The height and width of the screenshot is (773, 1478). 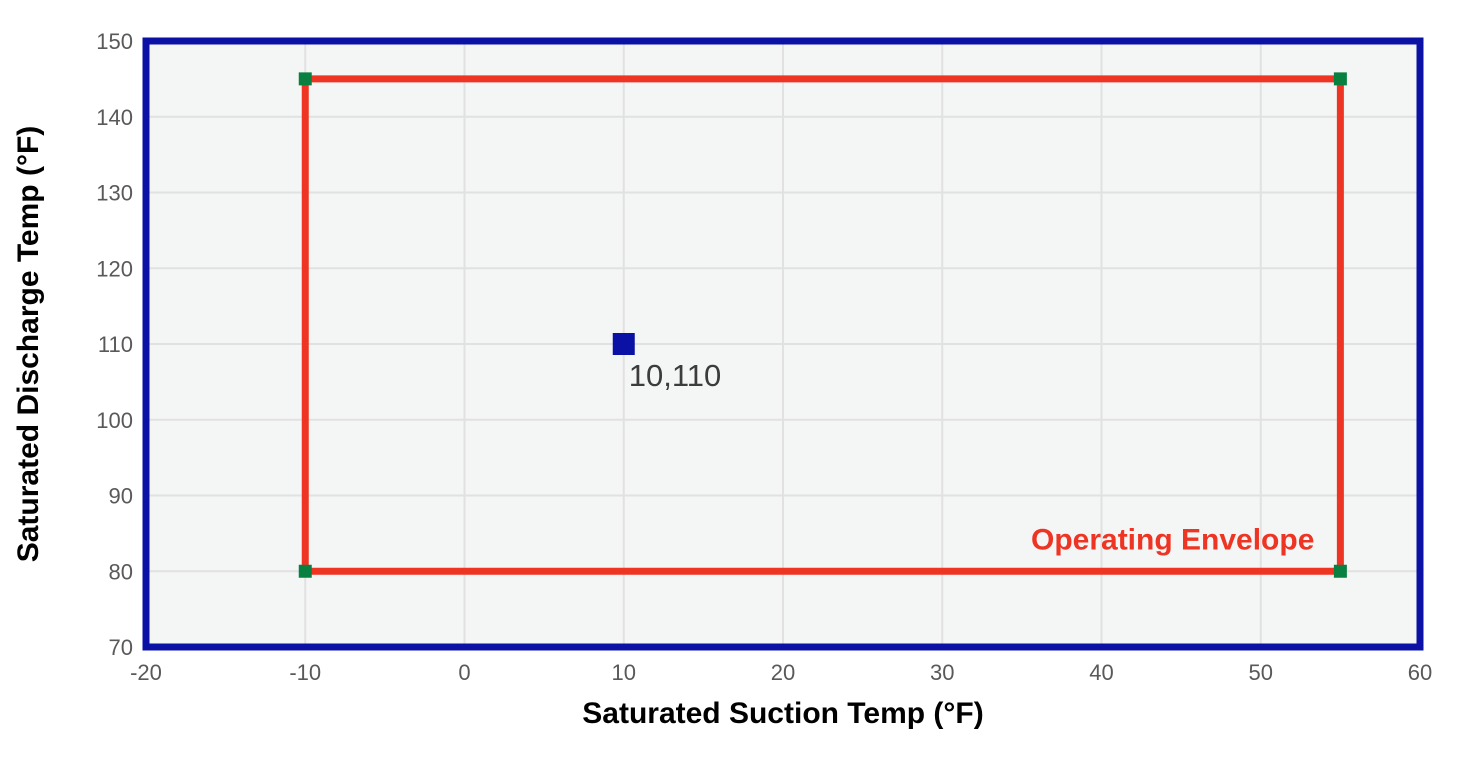 What do you see at coordinates (114, 420) in the screenshot?
I see `y-tick-label: 100` at bounding box center [114, 420].